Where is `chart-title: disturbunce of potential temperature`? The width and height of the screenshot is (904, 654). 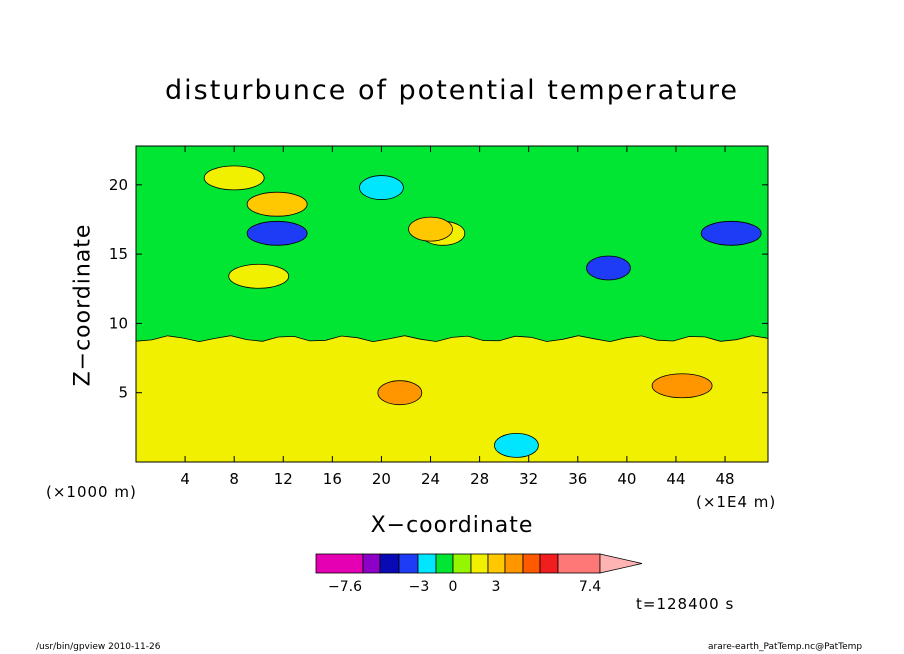
chart-title: disturbunce of potential temperature is located at coordinates (452, 90).